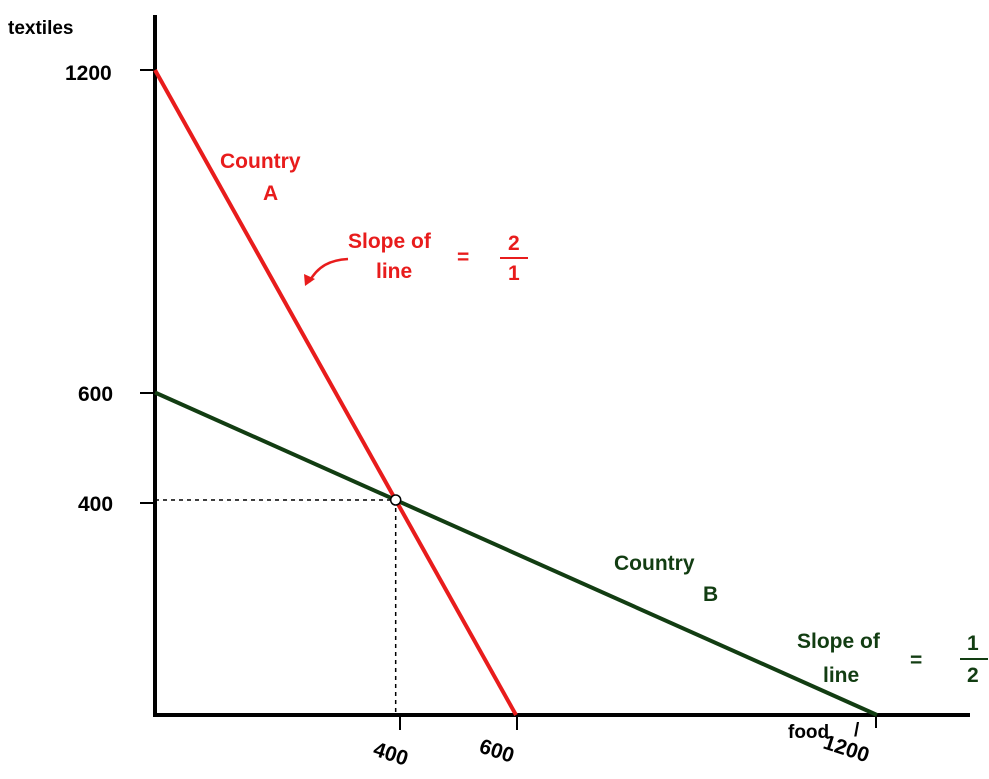  Describe the element at coordinates (390, 241) in the screenshot. I see `slope-a-line1: Slope of` at that location.